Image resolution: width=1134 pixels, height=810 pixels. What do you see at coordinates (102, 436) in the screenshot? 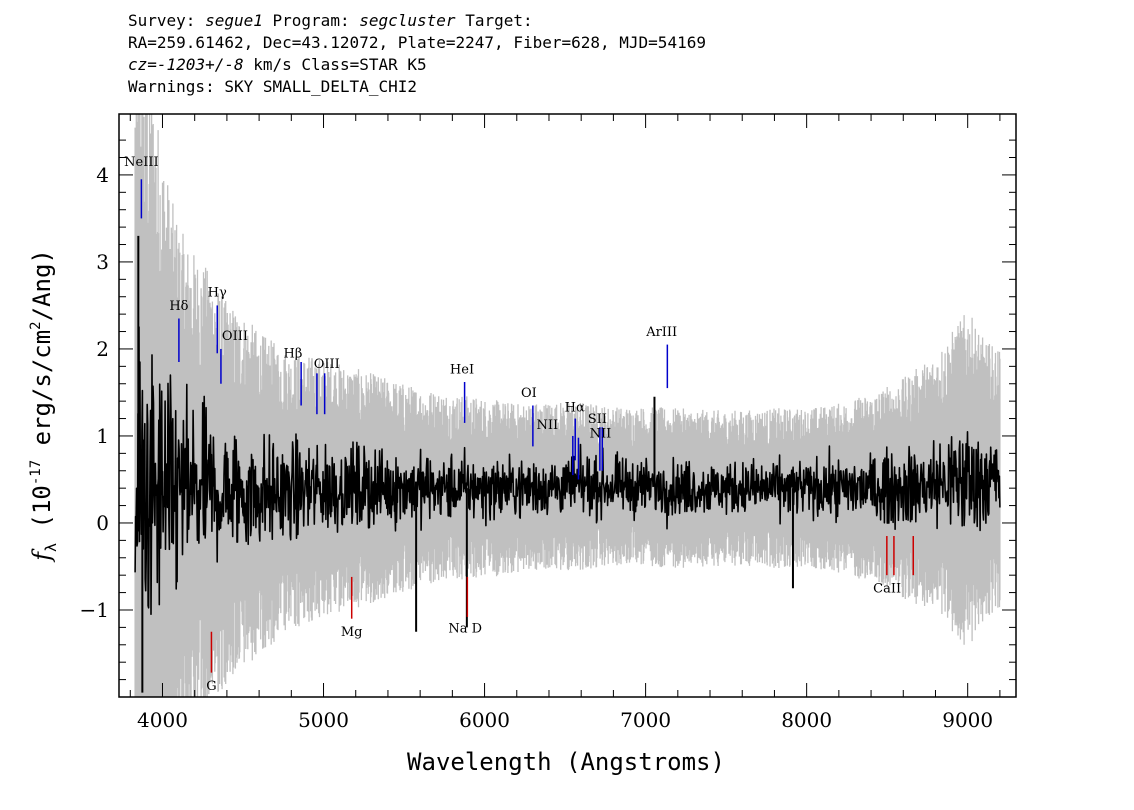
I see `y-tick-label: 1` at bounding box center [102, 436].